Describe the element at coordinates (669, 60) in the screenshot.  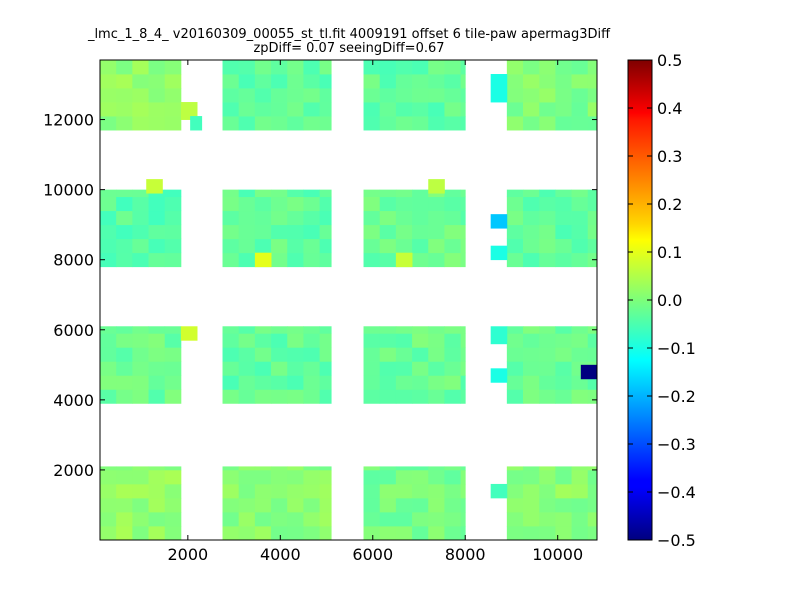
I see `colorbar-tick-label: 0.5` at that location.